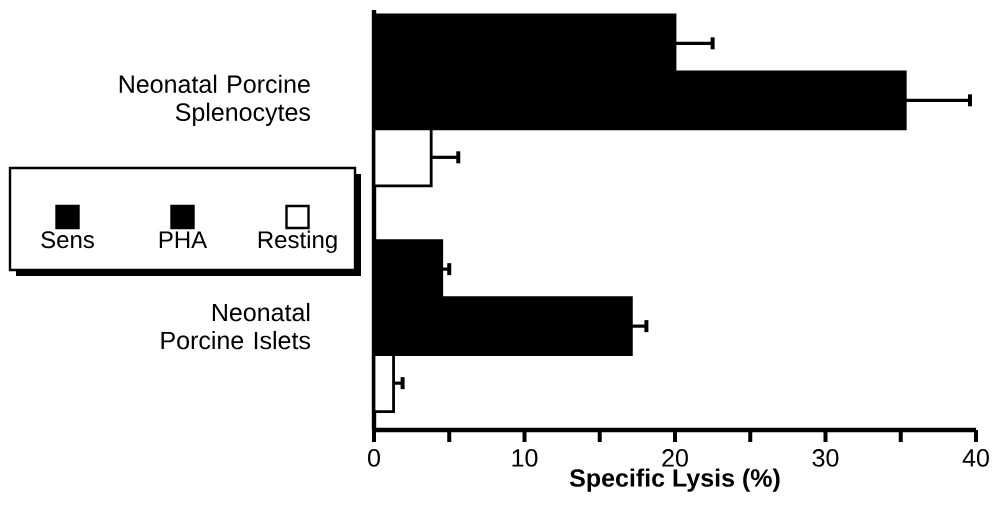 Image resolution: width=1006 pixels, height=521 pixels. Describe the element at coordinates (374, 458) in the screenshot. I see `x-tick-label: 0` at that location.